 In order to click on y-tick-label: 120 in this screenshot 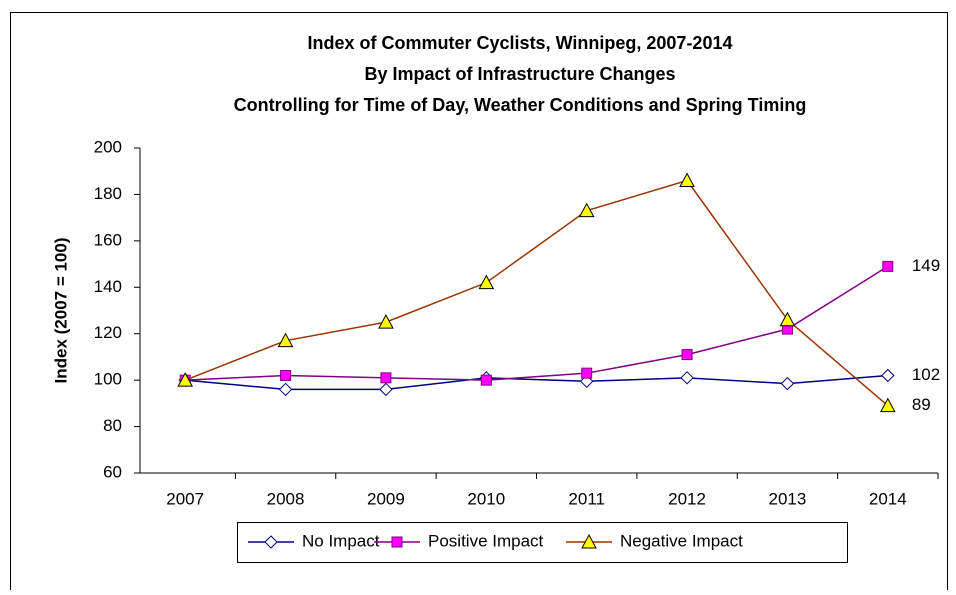, I will do `click(108, 332)`.